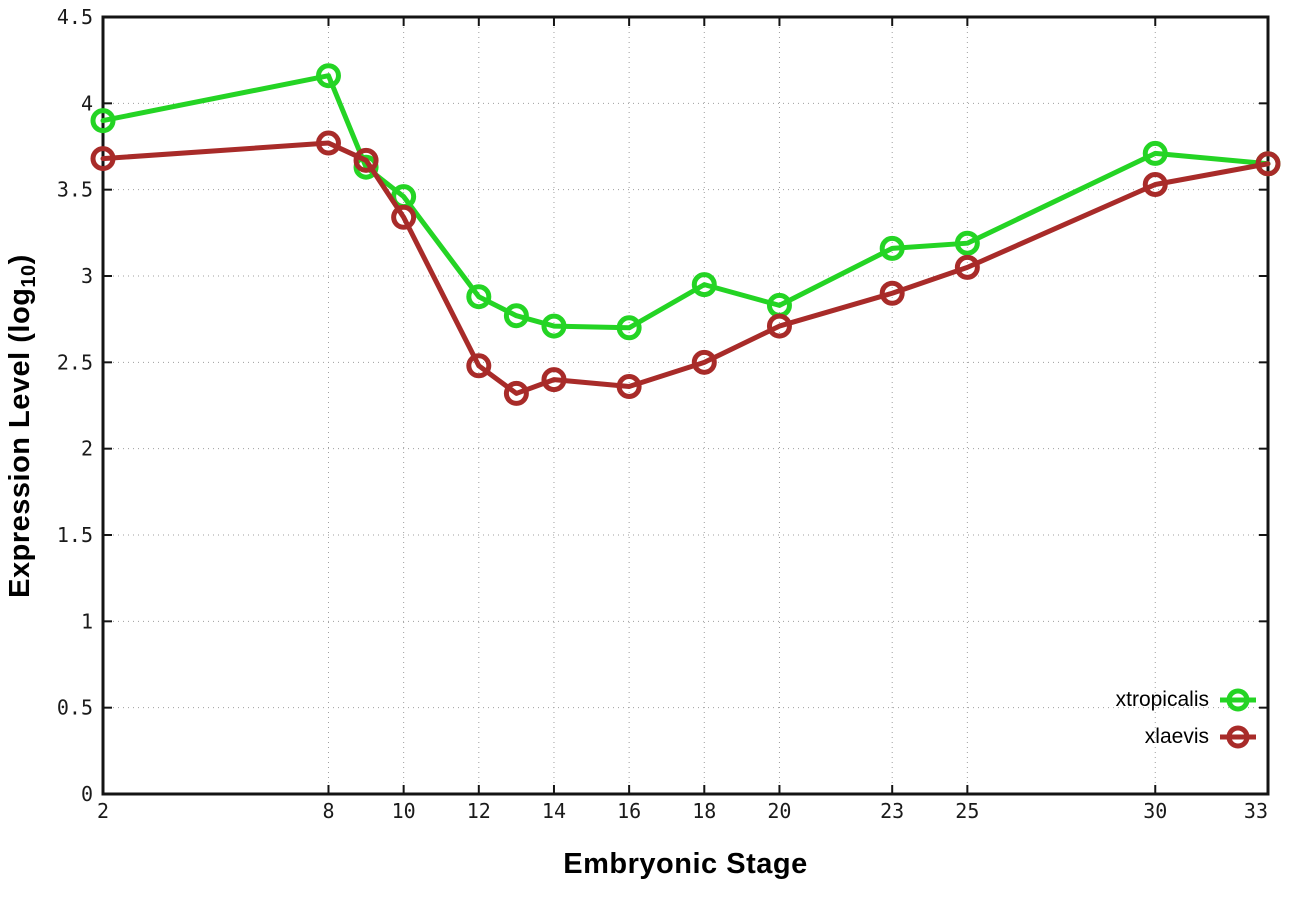 The width and height of the screenshot is (1296, 907). I want to click on legend-row-xlaevis: xlaevis, so click(1201, 737).